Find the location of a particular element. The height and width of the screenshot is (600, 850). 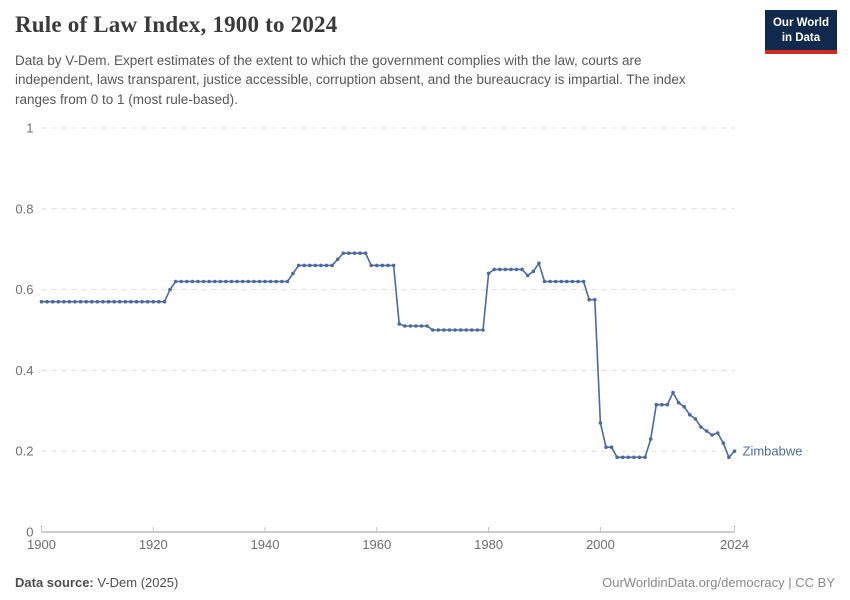

x-tick-label: 2000 is located at coordinates (600, 544).